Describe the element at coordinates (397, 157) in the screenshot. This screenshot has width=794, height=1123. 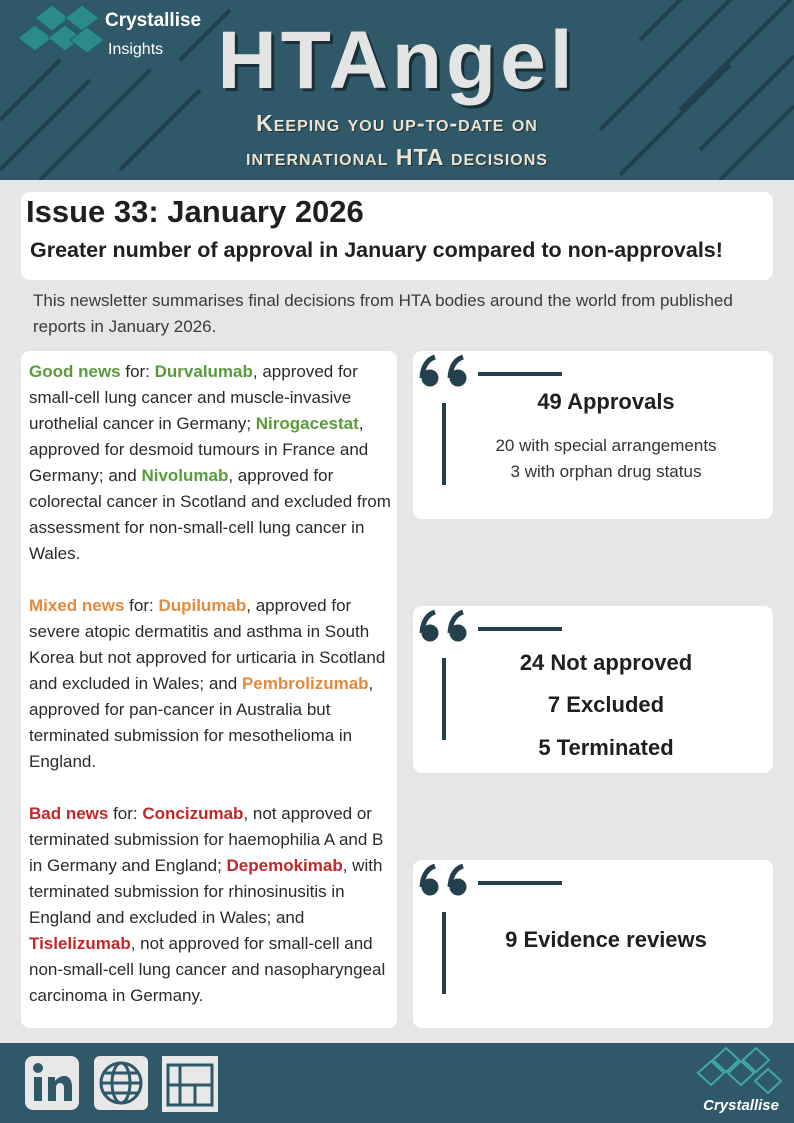
I see `tagline: international HTA decisions` at that location.